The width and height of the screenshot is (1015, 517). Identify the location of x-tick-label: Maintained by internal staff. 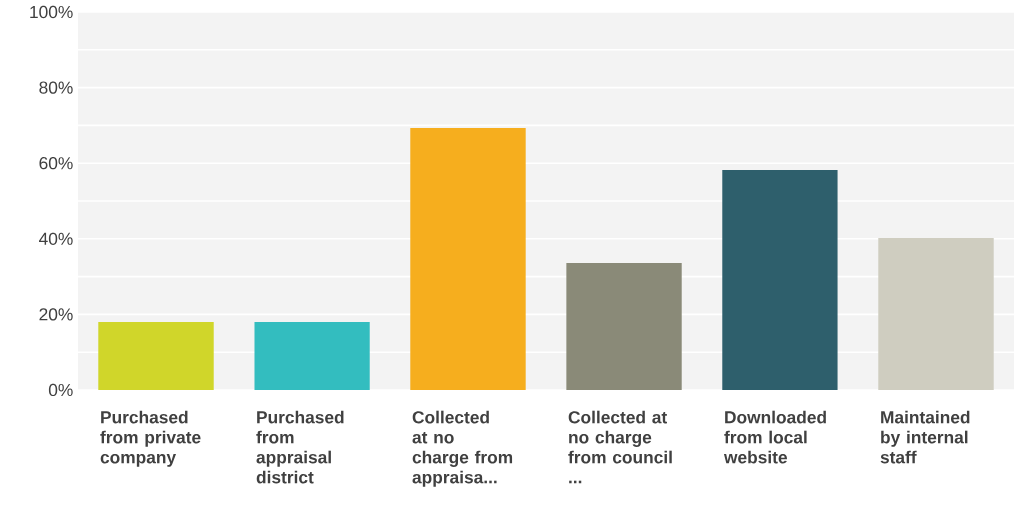
(925, 437).